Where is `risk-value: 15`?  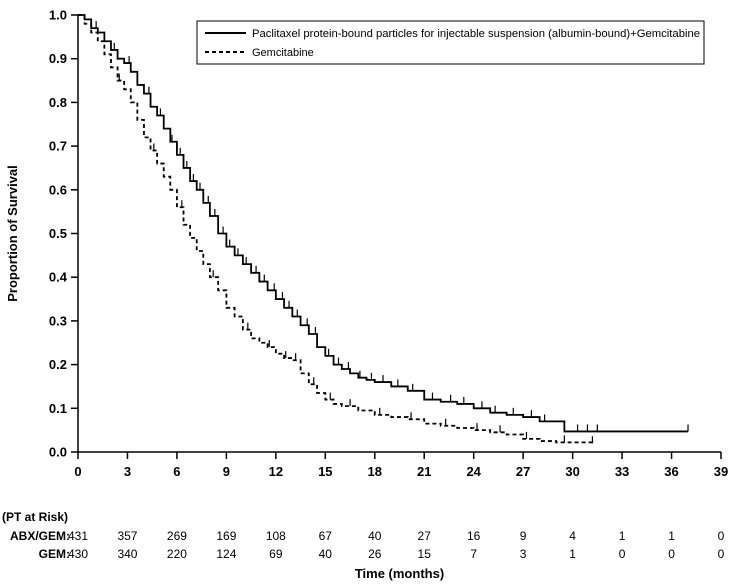 risk-value: 15 is located at coordinates (425, 554).